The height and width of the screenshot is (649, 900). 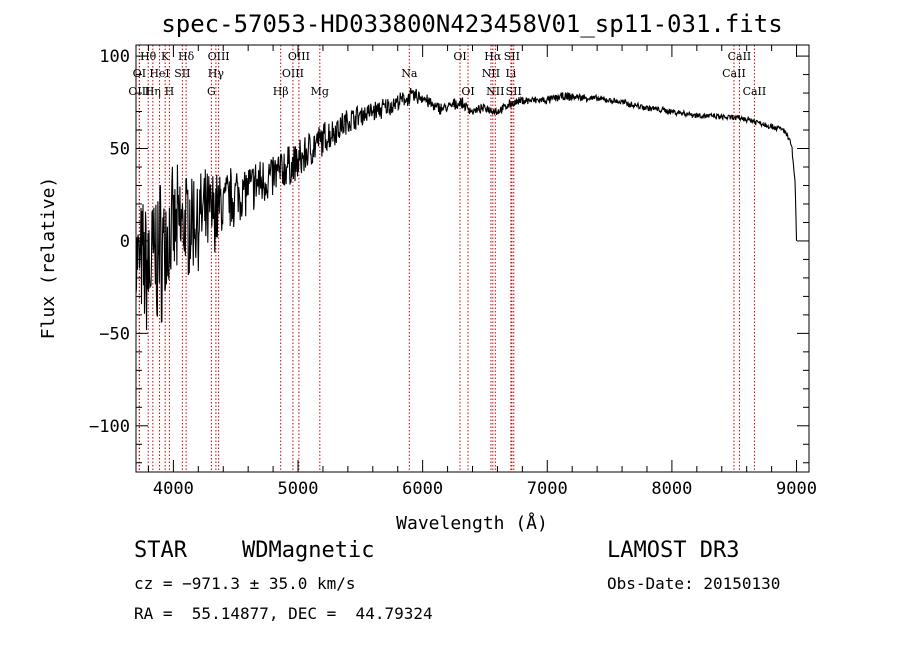 What do you see at coordinates (512, 56) in the screenshot?
I see `line-label-7: SII` at bounding box center [512, 56].